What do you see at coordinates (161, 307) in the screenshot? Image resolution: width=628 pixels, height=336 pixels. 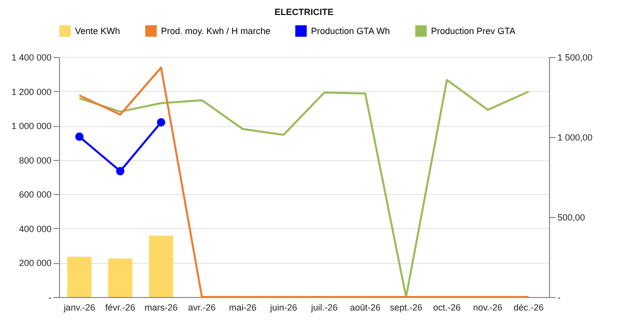 I see `x-tick-label: mars-26` at bounding box center [161, 307].